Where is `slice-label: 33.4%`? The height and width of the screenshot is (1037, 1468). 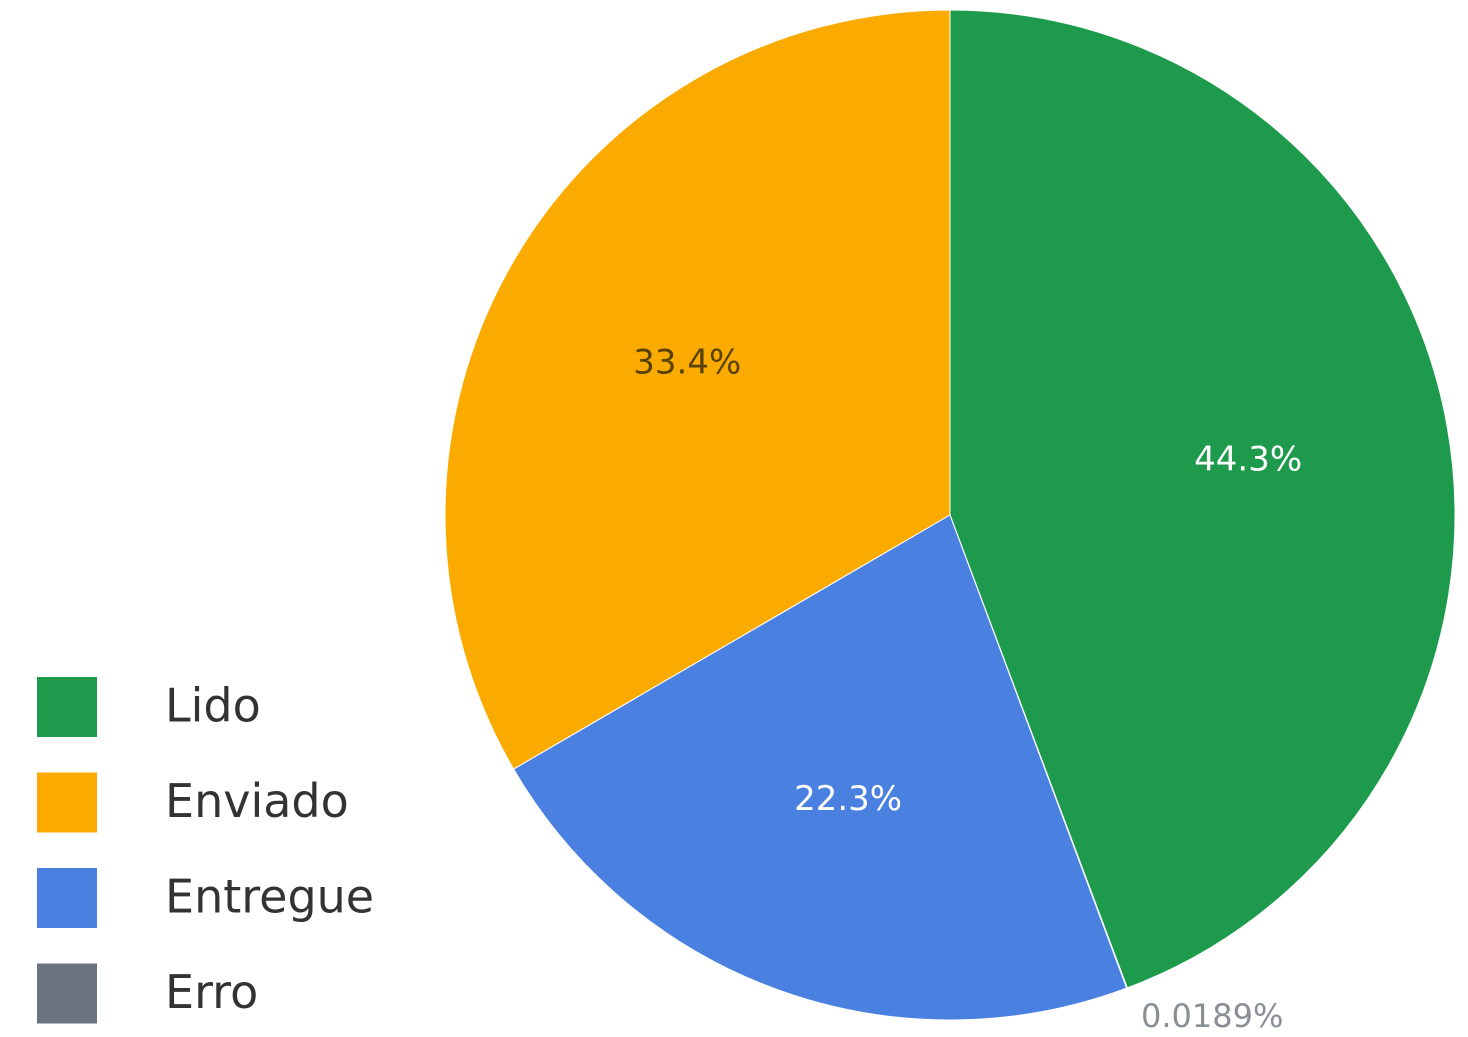 slice-label: 33.4% is located at coordinates (687, 362).